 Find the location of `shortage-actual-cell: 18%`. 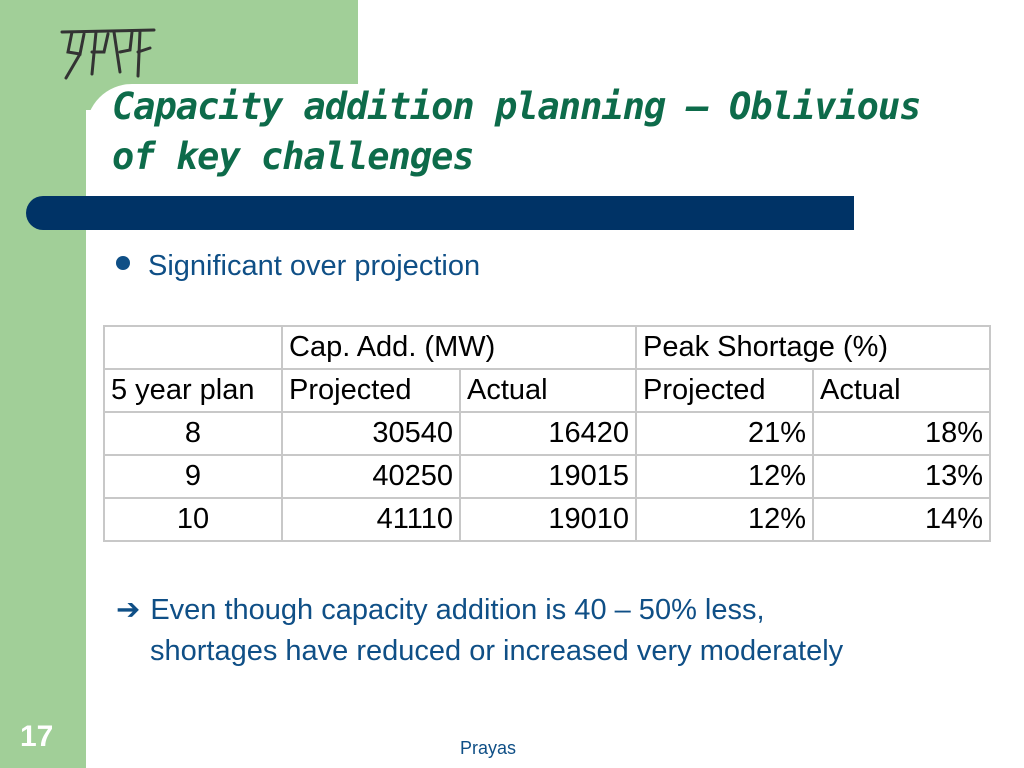

shortage-actual-cell: 18% is located at coordinates (901, 433).